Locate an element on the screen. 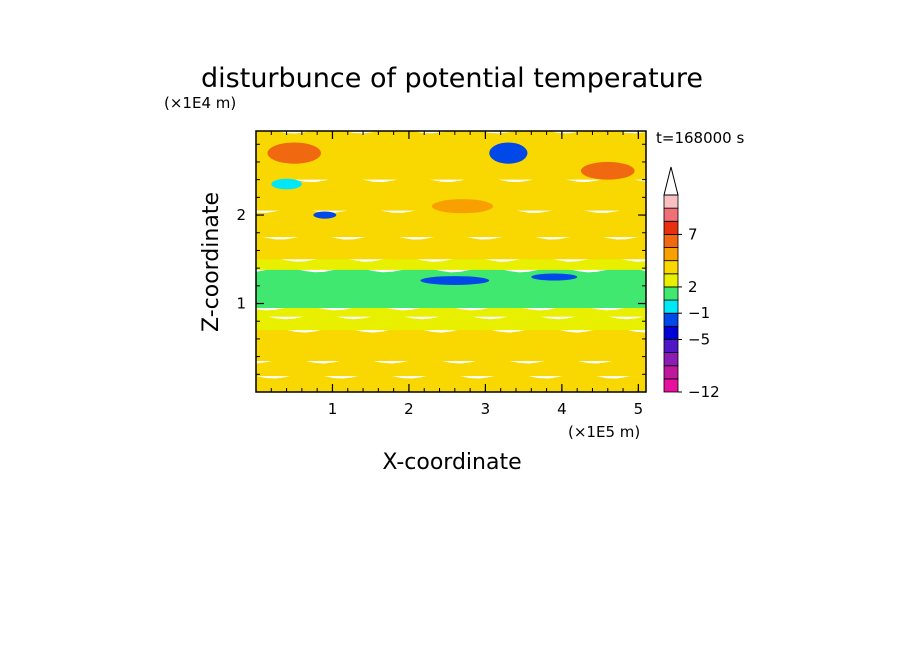  colorbar-label: 2 is located at coordinates (693, 287).